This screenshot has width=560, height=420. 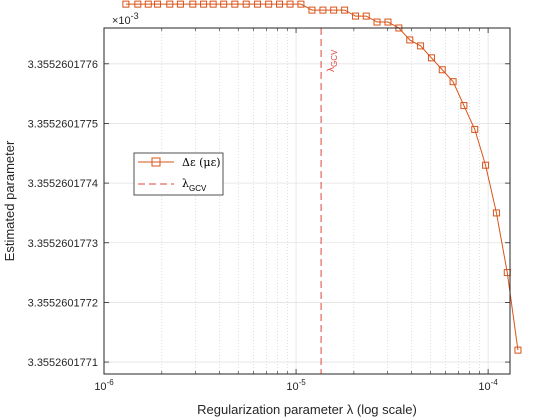 I want to click on x-tick-label-exponent: -4, so click(x=495, y=382).